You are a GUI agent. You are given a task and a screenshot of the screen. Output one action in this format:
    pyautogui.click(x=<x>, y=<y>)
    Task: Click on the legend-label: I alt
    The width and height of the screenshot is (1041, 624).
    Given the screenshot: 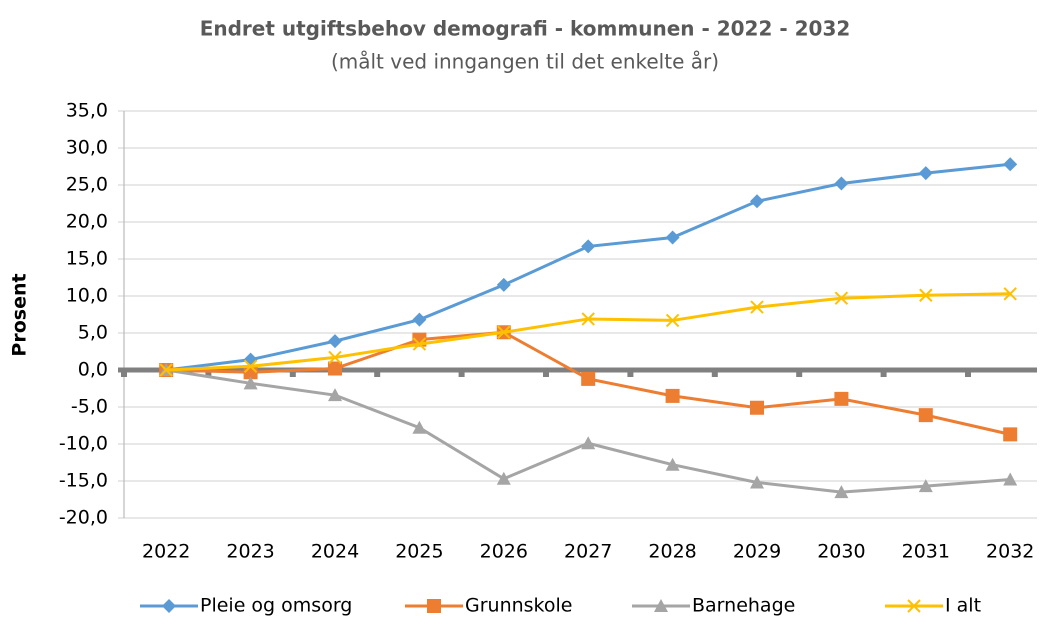 What is the action you would take?
    pyautogui.click(x=963, y=606)
    